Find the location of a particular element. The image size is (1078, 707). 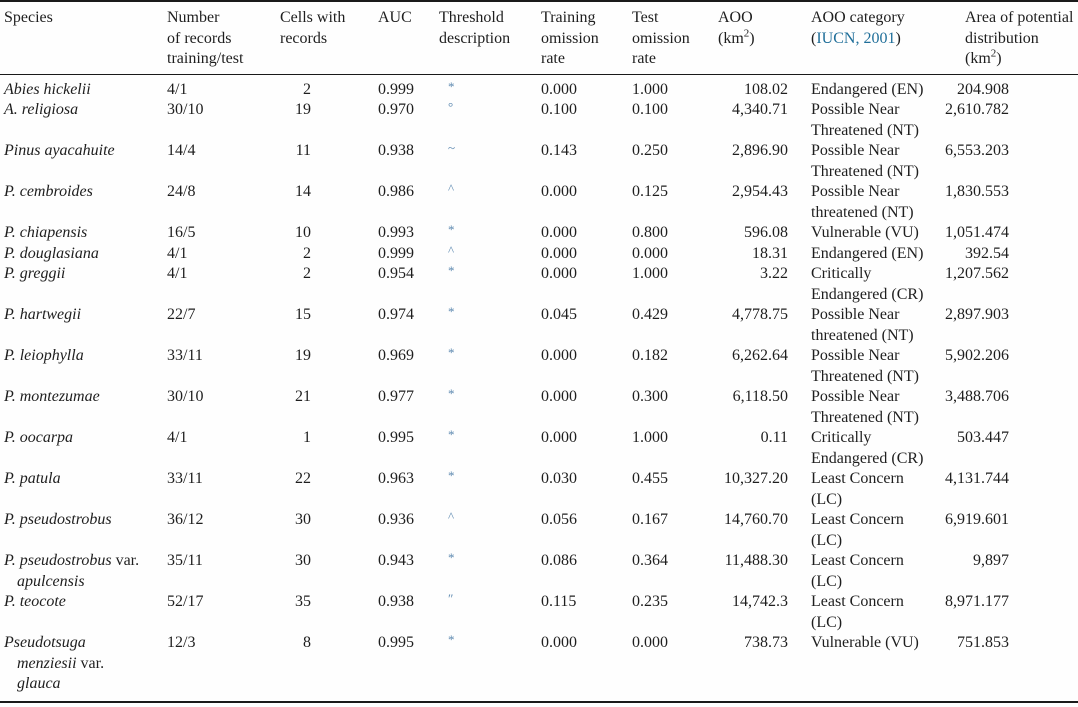

species-name-part: P. chiapensis is located at coordinates (46, 232).